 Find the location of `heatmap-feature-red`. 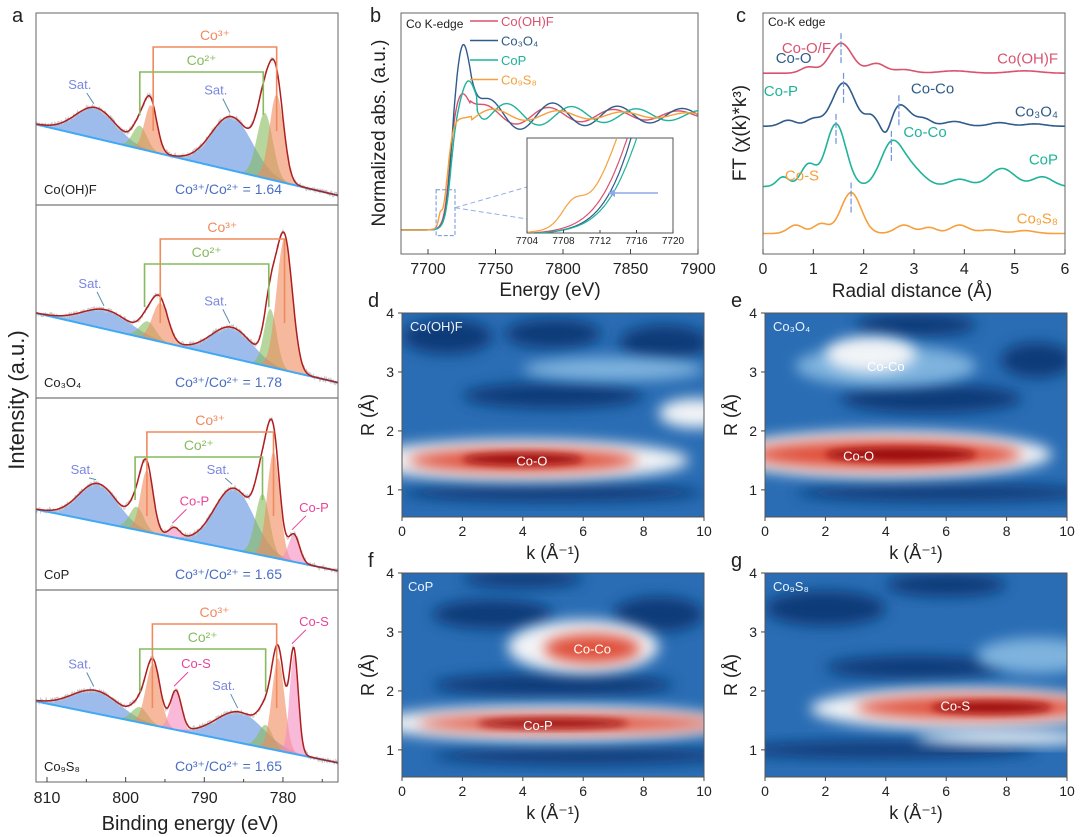

heatmap-feature-red is located at coordinates (592, 648).